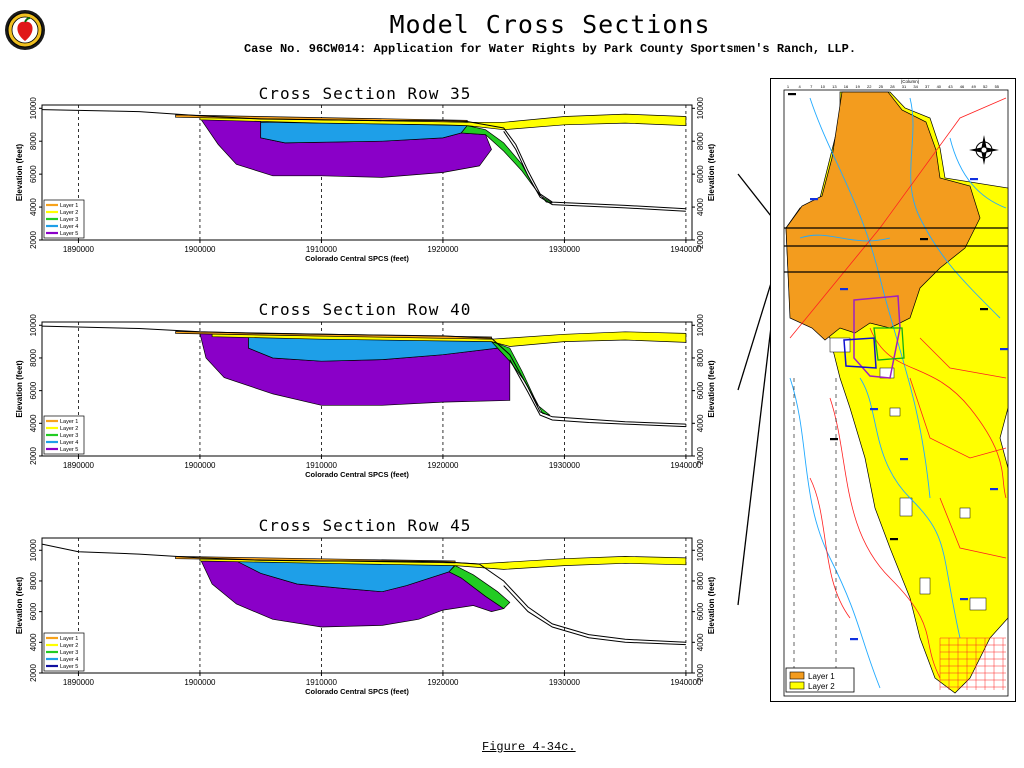 The height and width of the screenshot is (768, 1024). I want to click on map-column-tick: 13, so click(834, 86).